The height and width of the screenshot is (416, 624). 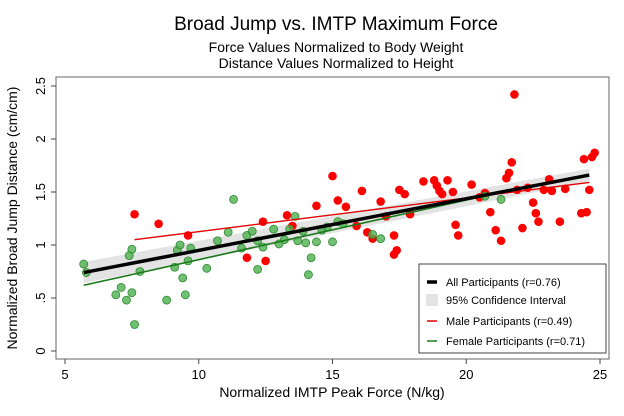 What do you see at coordinates (40, 86) in the screenshot?
I see `y-tick-label: 2.5` at bounding box center [40, 86].